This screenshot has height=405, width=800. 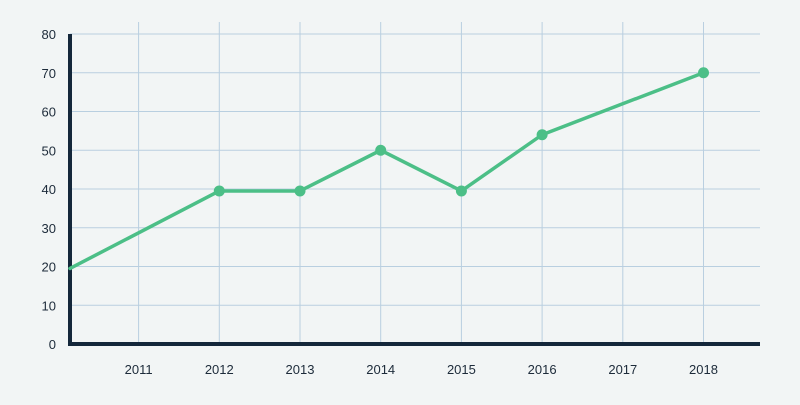 I want to click on x-tick-labels: 2011 2012 2013 2014 2015 2016 2017 2018, so click(x=421, y=369).